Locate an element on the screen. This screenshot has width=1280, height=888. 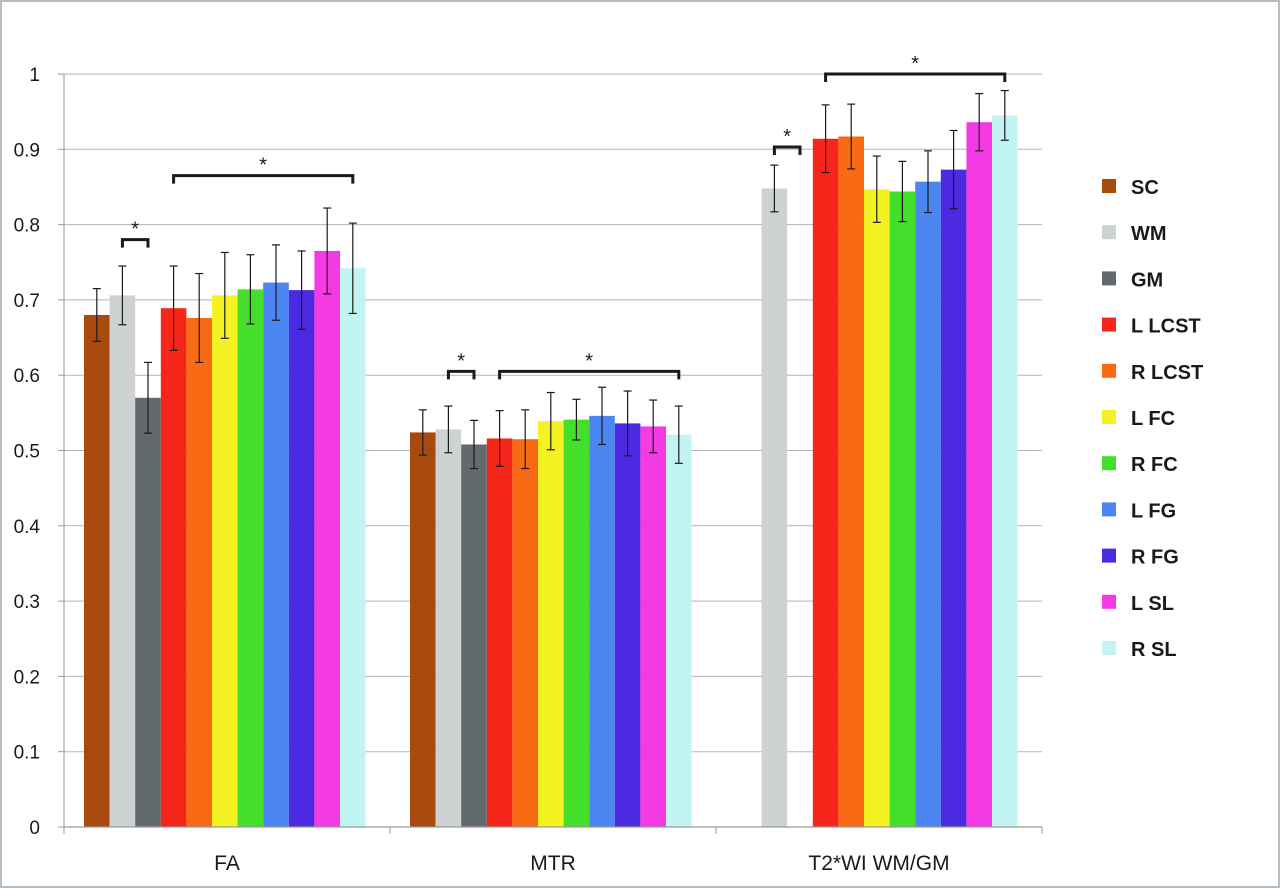
y-tick-label: 1 is located at coordinates (34, 75).